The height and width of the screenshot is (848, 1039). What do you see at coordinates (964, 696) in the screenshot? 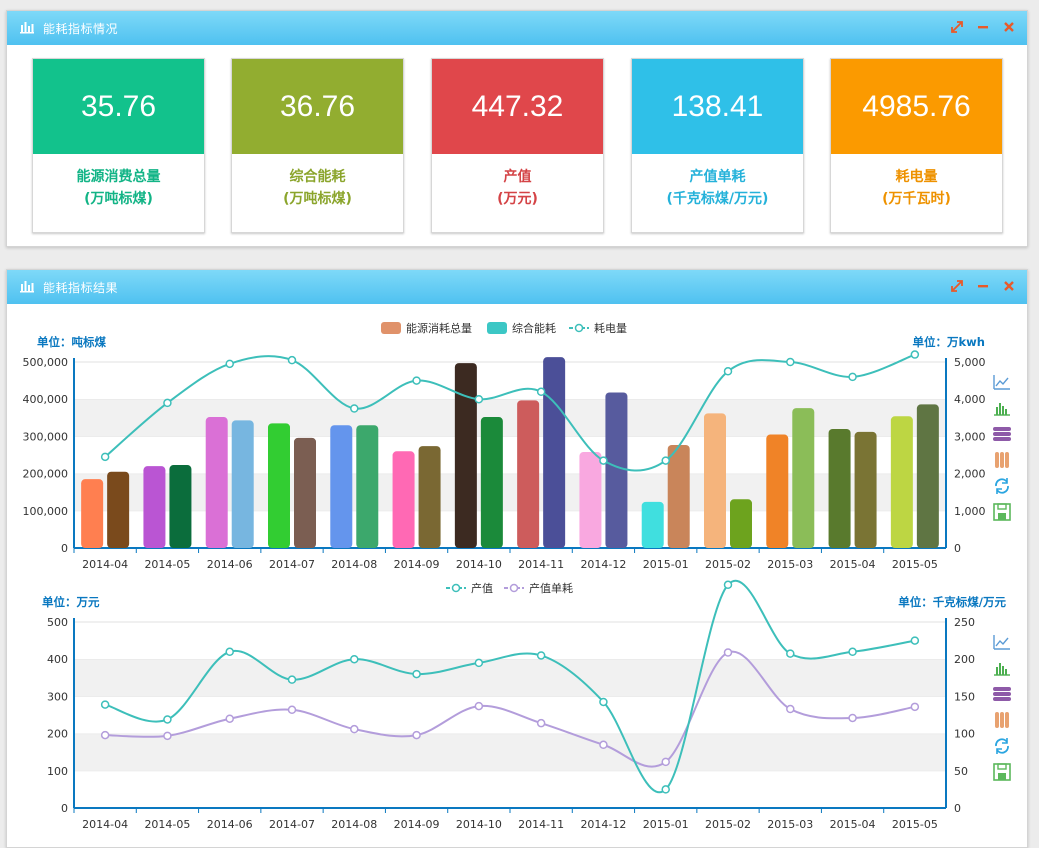
I see `y2-tick-label: 150` at bounding box center [964, 696].